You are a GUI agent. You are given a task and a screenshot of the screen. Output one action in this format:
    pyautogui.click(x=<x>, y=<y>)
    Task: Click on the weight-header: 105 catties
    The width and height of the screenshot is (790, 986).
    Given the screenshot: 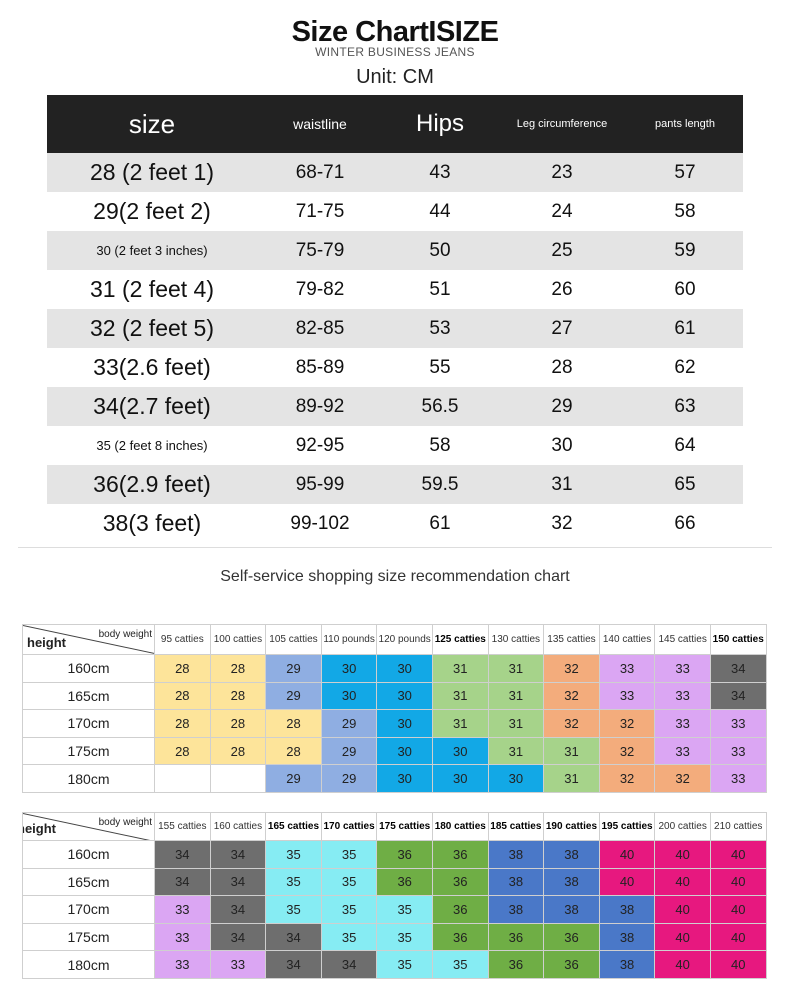 What is the action you would take?
    pyautogui.click(x=294, y=640)
    